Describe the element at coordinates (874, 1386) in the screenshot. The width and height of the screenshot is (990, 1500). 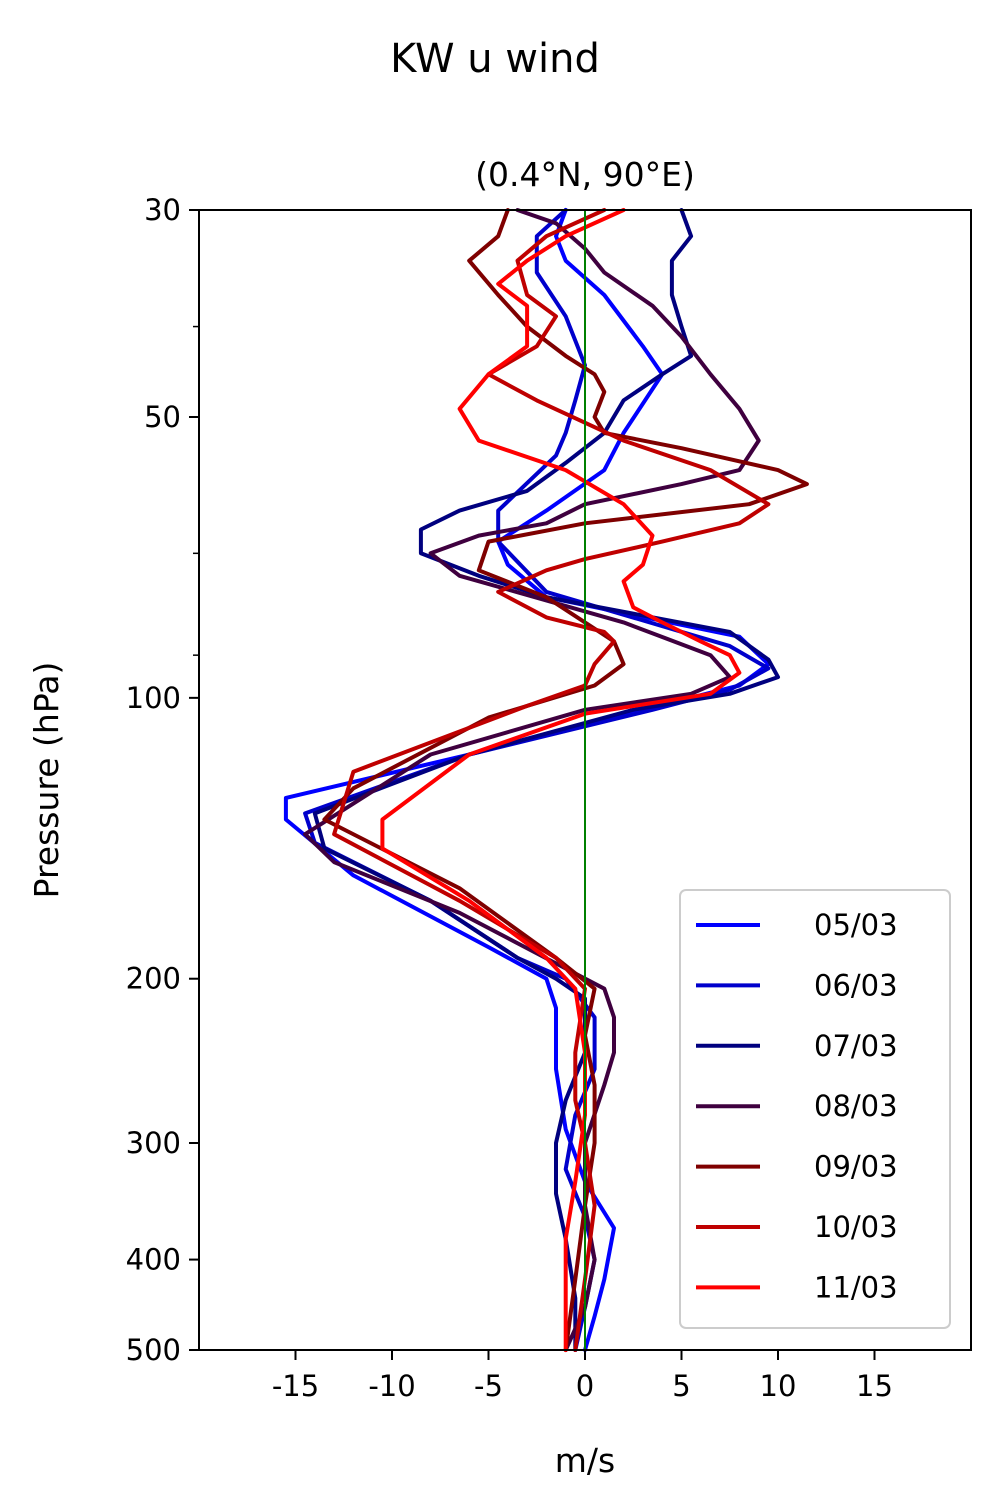
I see `x-tick-label: 15` at that location.